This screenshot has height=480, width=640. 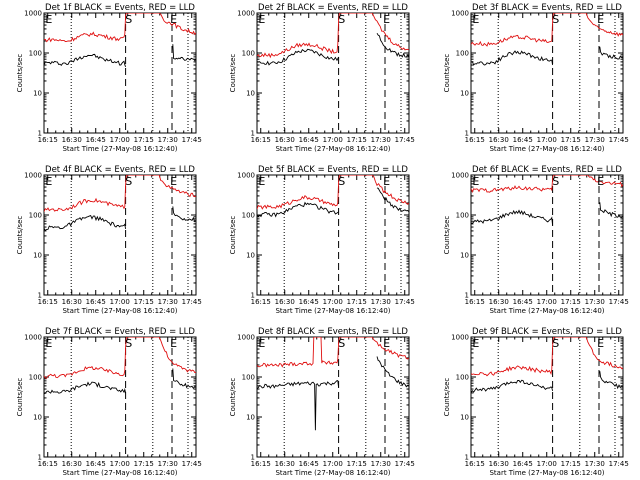 I want to click on panel-title: Det 7f BLACK = Events, RED = LLD, so click(x=120, y=332).